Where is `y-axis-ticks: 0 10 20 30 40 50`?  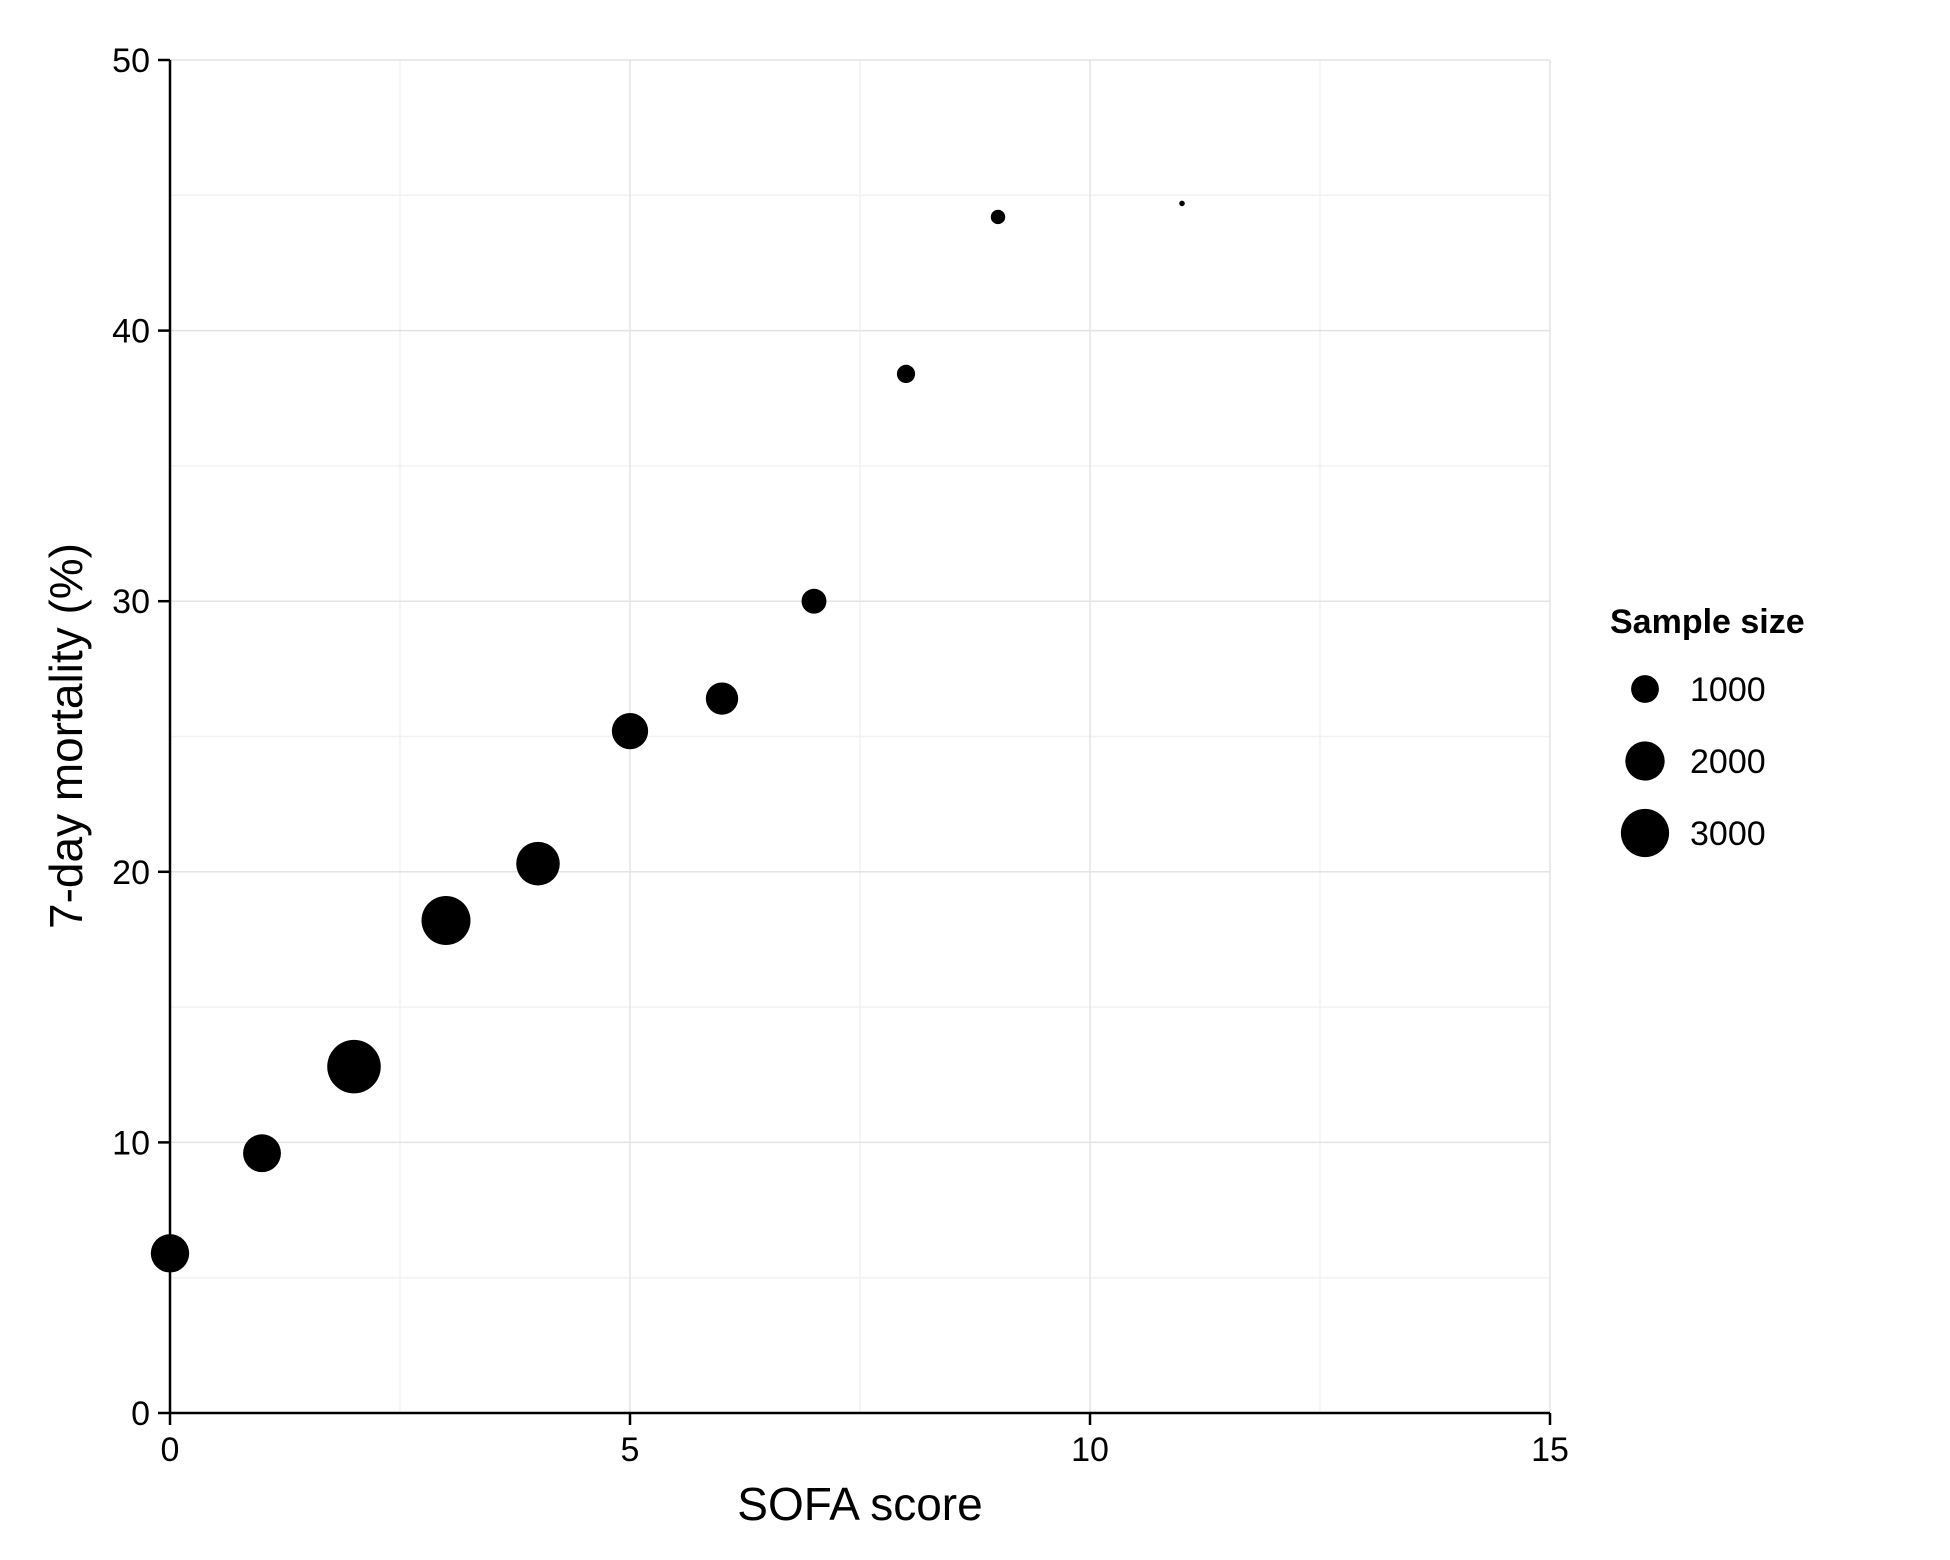
y-axis-ticks: 0 10 20 30 40 50 is located at coordinates (141, 737).